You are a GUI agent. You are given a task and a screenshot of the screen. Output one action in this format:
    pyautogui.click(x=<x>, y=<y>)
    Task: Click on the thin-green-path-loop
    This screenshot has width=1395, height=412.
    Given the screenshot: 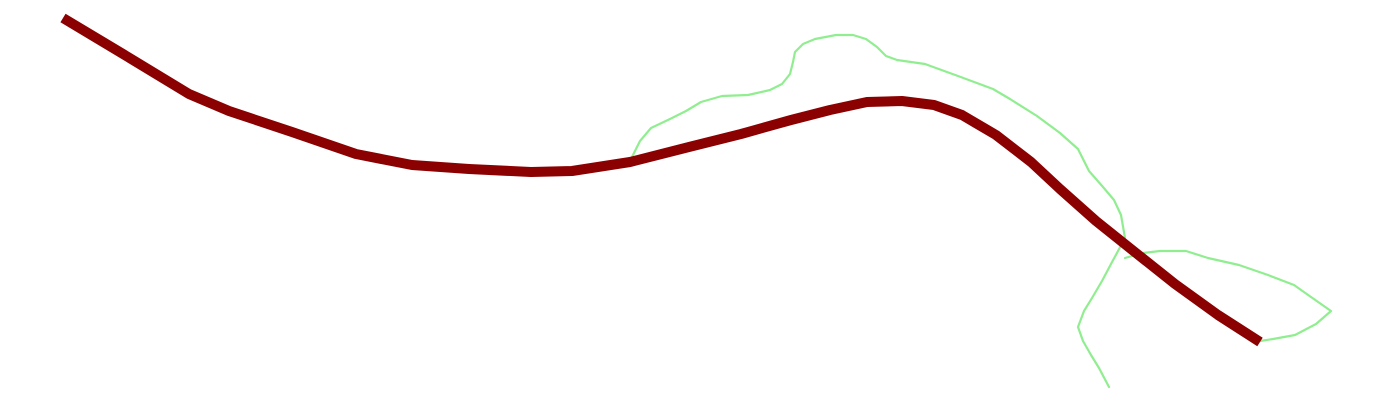 What is the action you would take?
    pyautogui.click(x=1228, y=296)
    